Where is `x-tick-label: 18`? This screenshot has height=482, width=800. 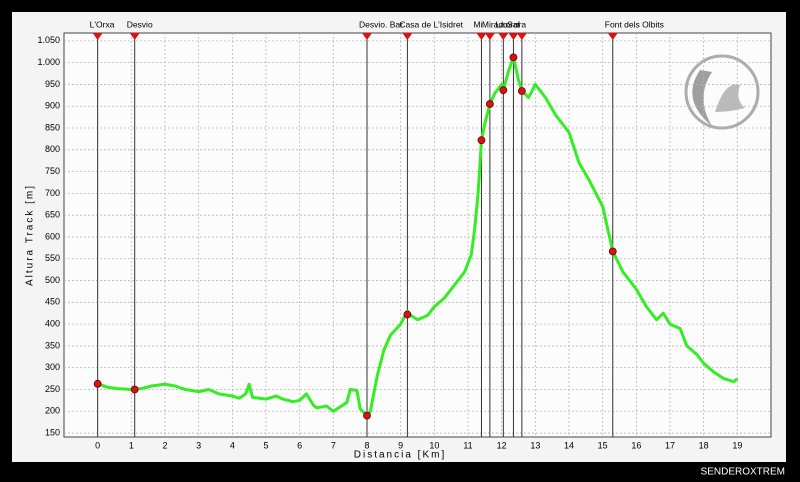
x-tick-label: 18 is located at coordinates (704, 445).